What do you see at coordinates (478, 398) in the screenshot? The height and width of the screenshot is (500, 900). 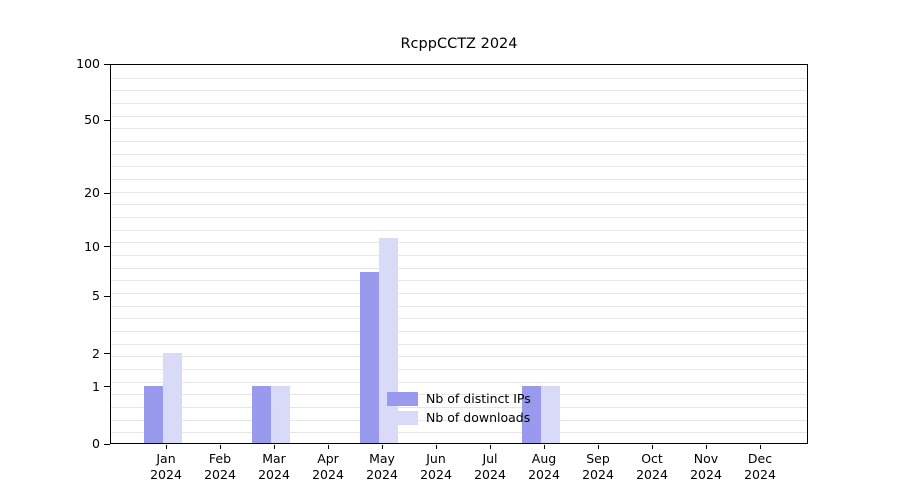 I see `legend-label-distinct-ips: Nb of distinct IPs` at bounding box center [478, 398].